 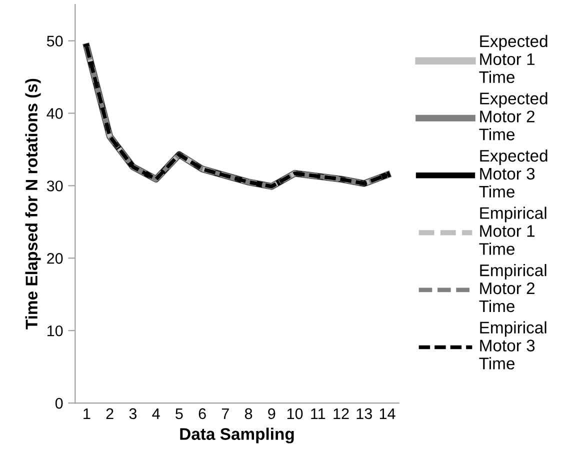 What do you see at coordinates (248, 414) in the screenshot?
I see `x-tick-label: 8` at bounding box center [248, 414].